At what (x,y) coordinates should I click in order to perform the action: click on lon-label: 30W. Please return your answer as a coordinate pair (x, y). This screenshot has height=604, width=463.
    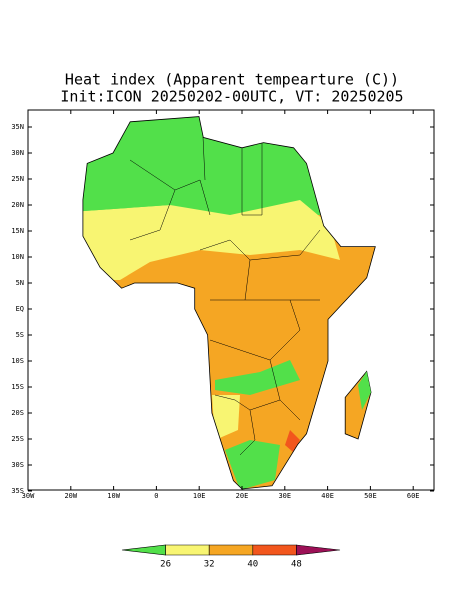
    Looking at the image, I should click on (28, 496).